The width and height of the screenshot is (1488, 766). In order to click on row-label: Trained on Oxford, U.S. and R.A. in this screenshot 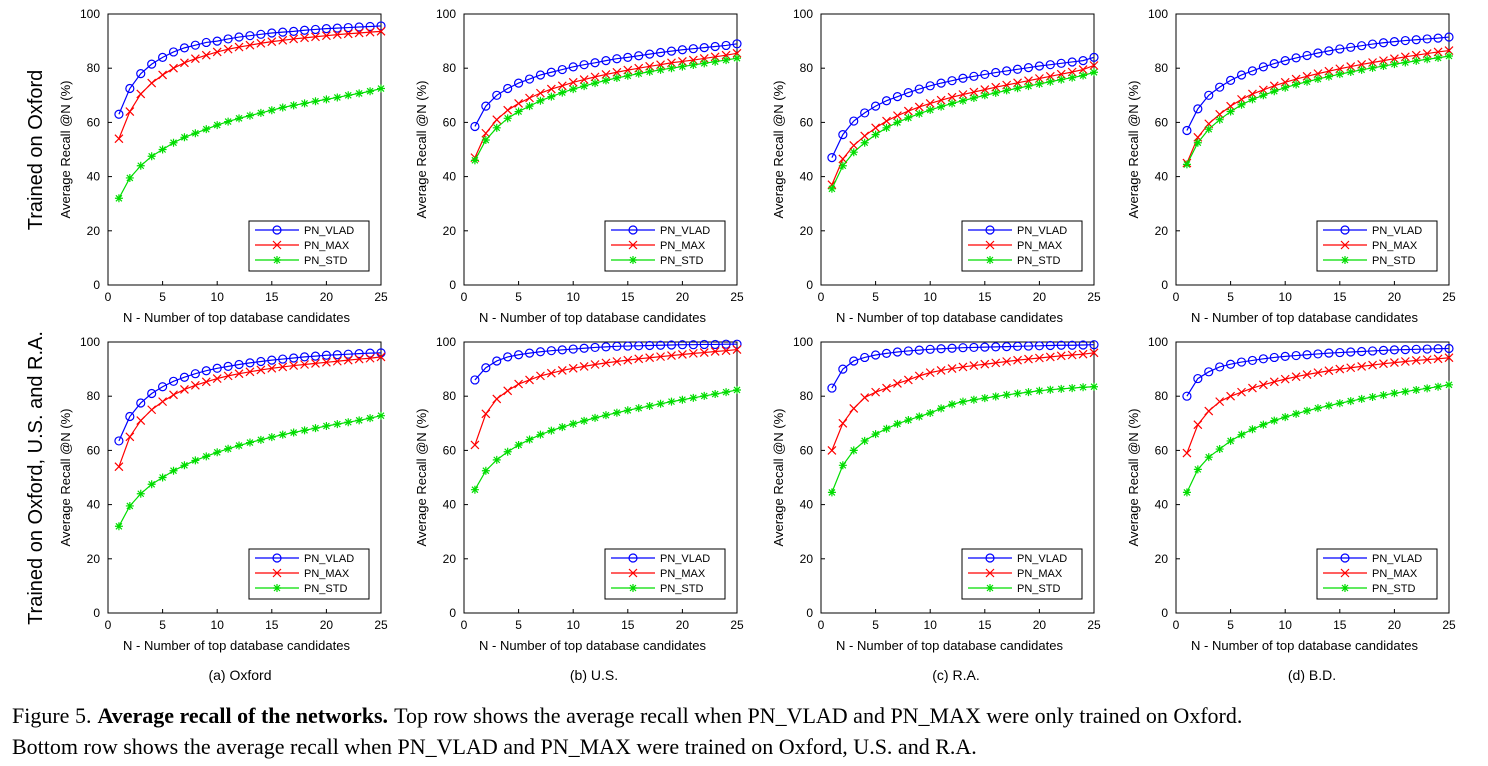, I will do `click(36, 478)`.